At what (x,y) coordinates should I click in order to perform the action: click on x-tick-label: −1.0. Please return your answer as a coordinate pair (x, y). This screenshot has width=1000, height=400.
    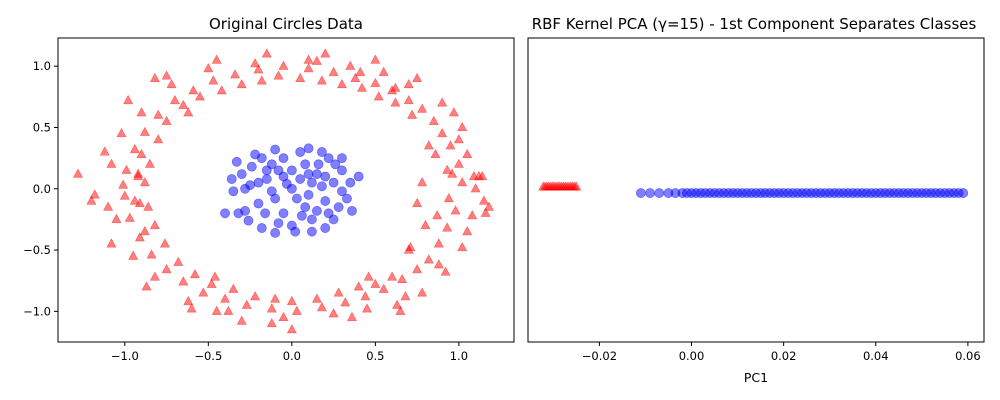
    Looking at the image, I should click on (125, 356).